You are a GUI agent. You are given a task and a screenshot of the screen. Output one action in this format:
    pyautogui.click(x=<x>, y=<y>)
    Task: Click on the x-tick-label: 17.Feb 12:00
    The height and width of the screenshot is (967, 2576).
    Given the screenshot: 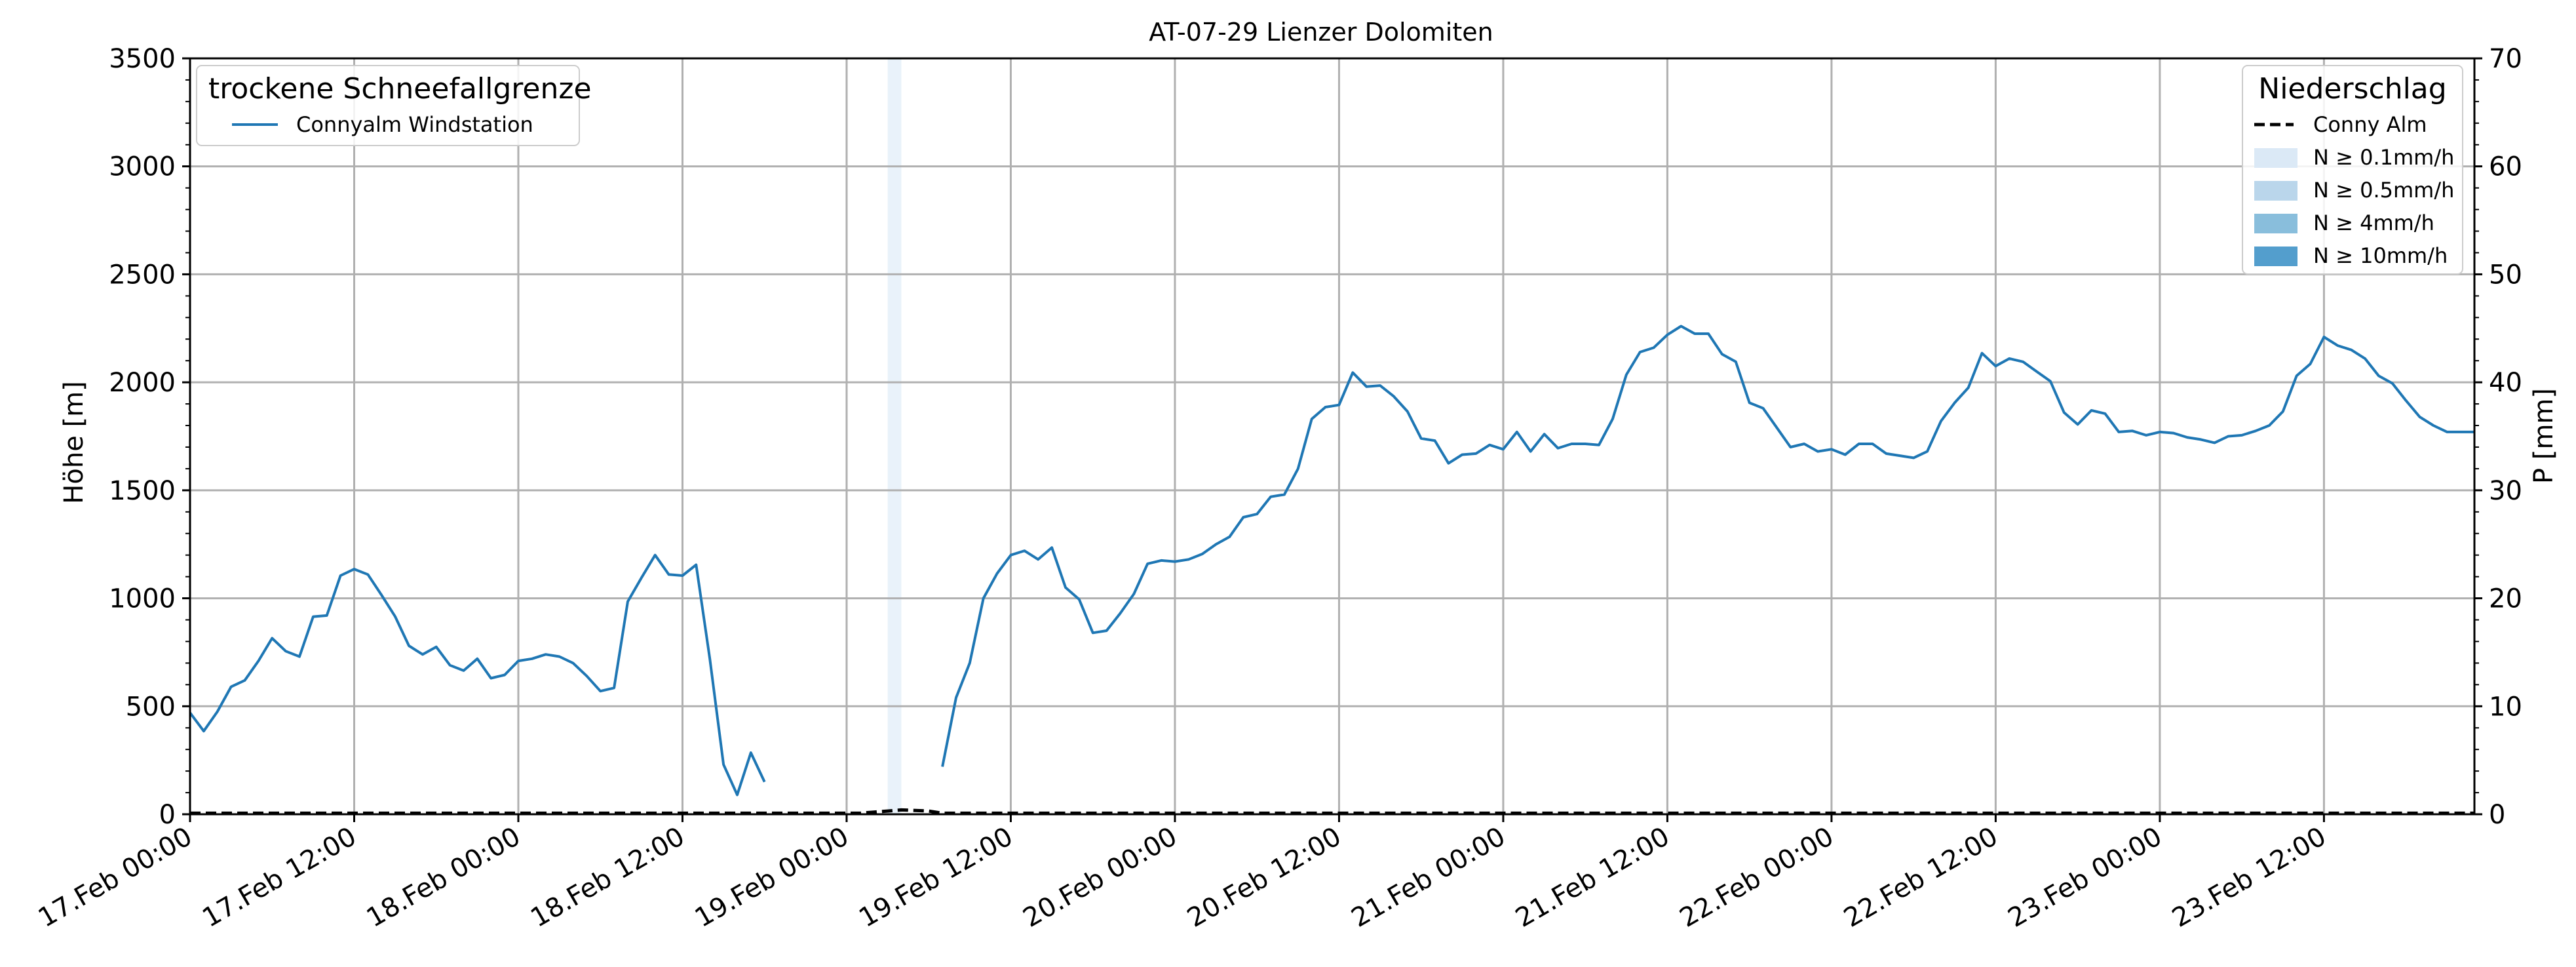 What is the action you would take?
    pyautogui.click(x=279, y=877)
    